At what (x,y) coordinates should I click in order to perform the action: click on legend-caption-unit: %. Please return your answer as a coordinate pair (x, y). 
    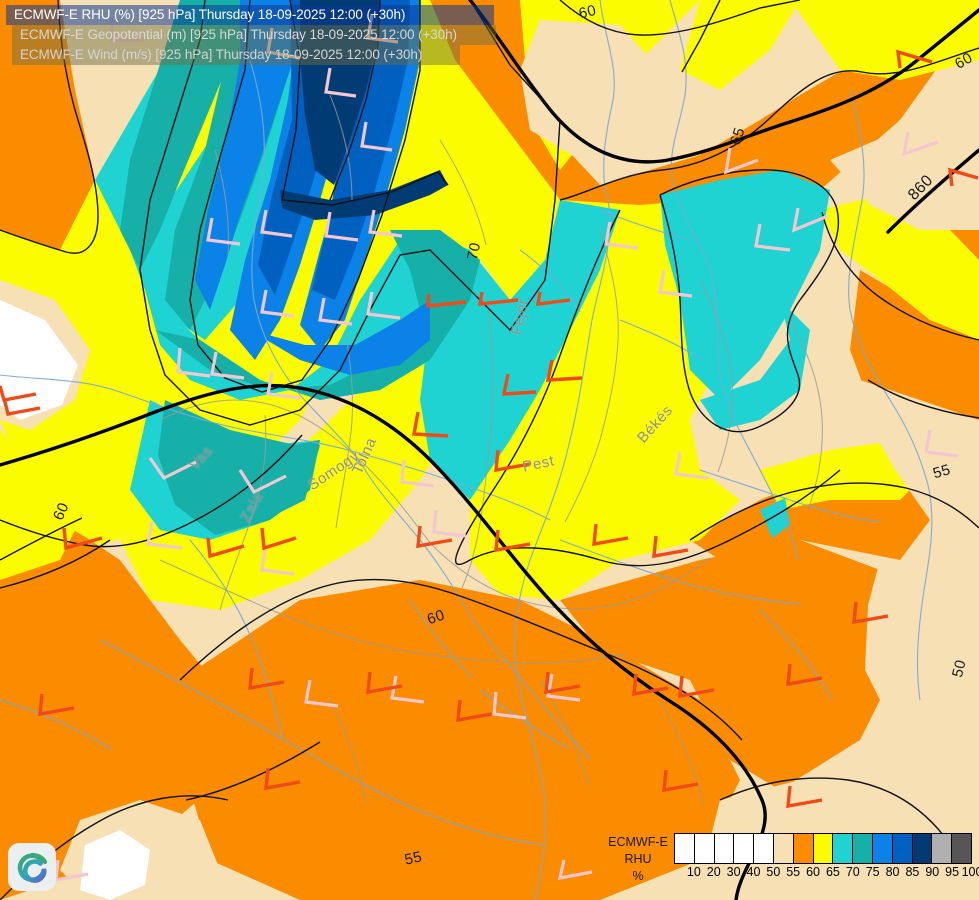
    Looking at the image, I should click on (638, 876).